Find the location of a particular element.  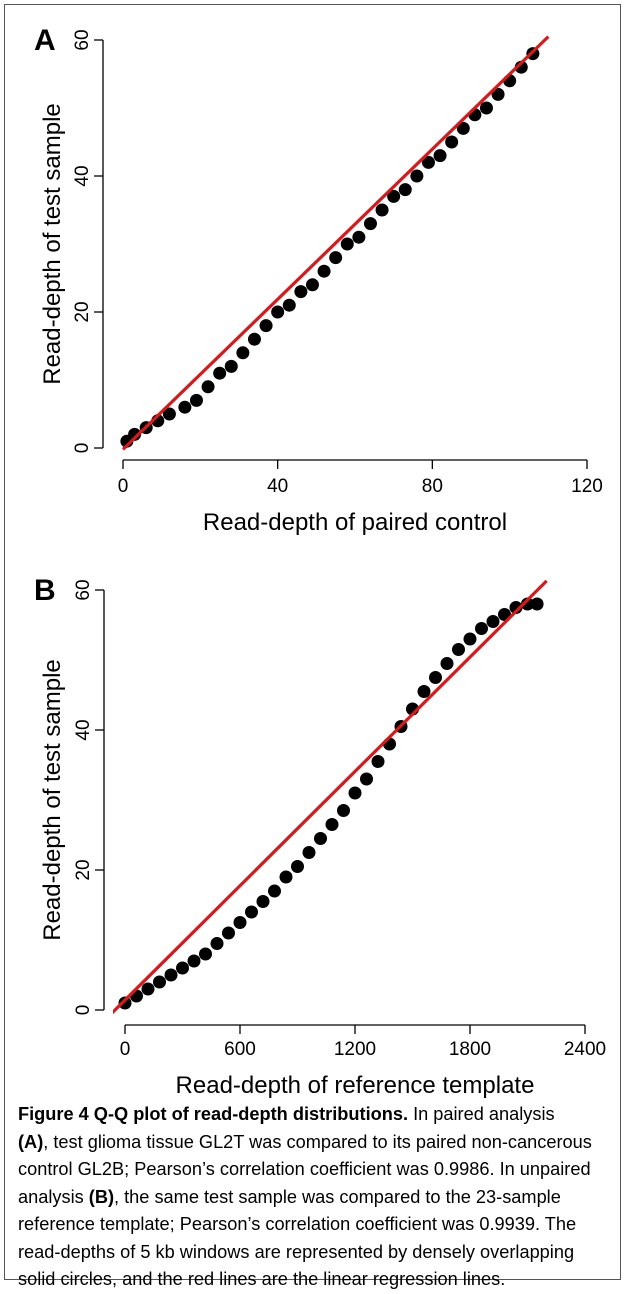

y-axis-label-a: Read-depth of test sample is located at coordinates (52, 244).